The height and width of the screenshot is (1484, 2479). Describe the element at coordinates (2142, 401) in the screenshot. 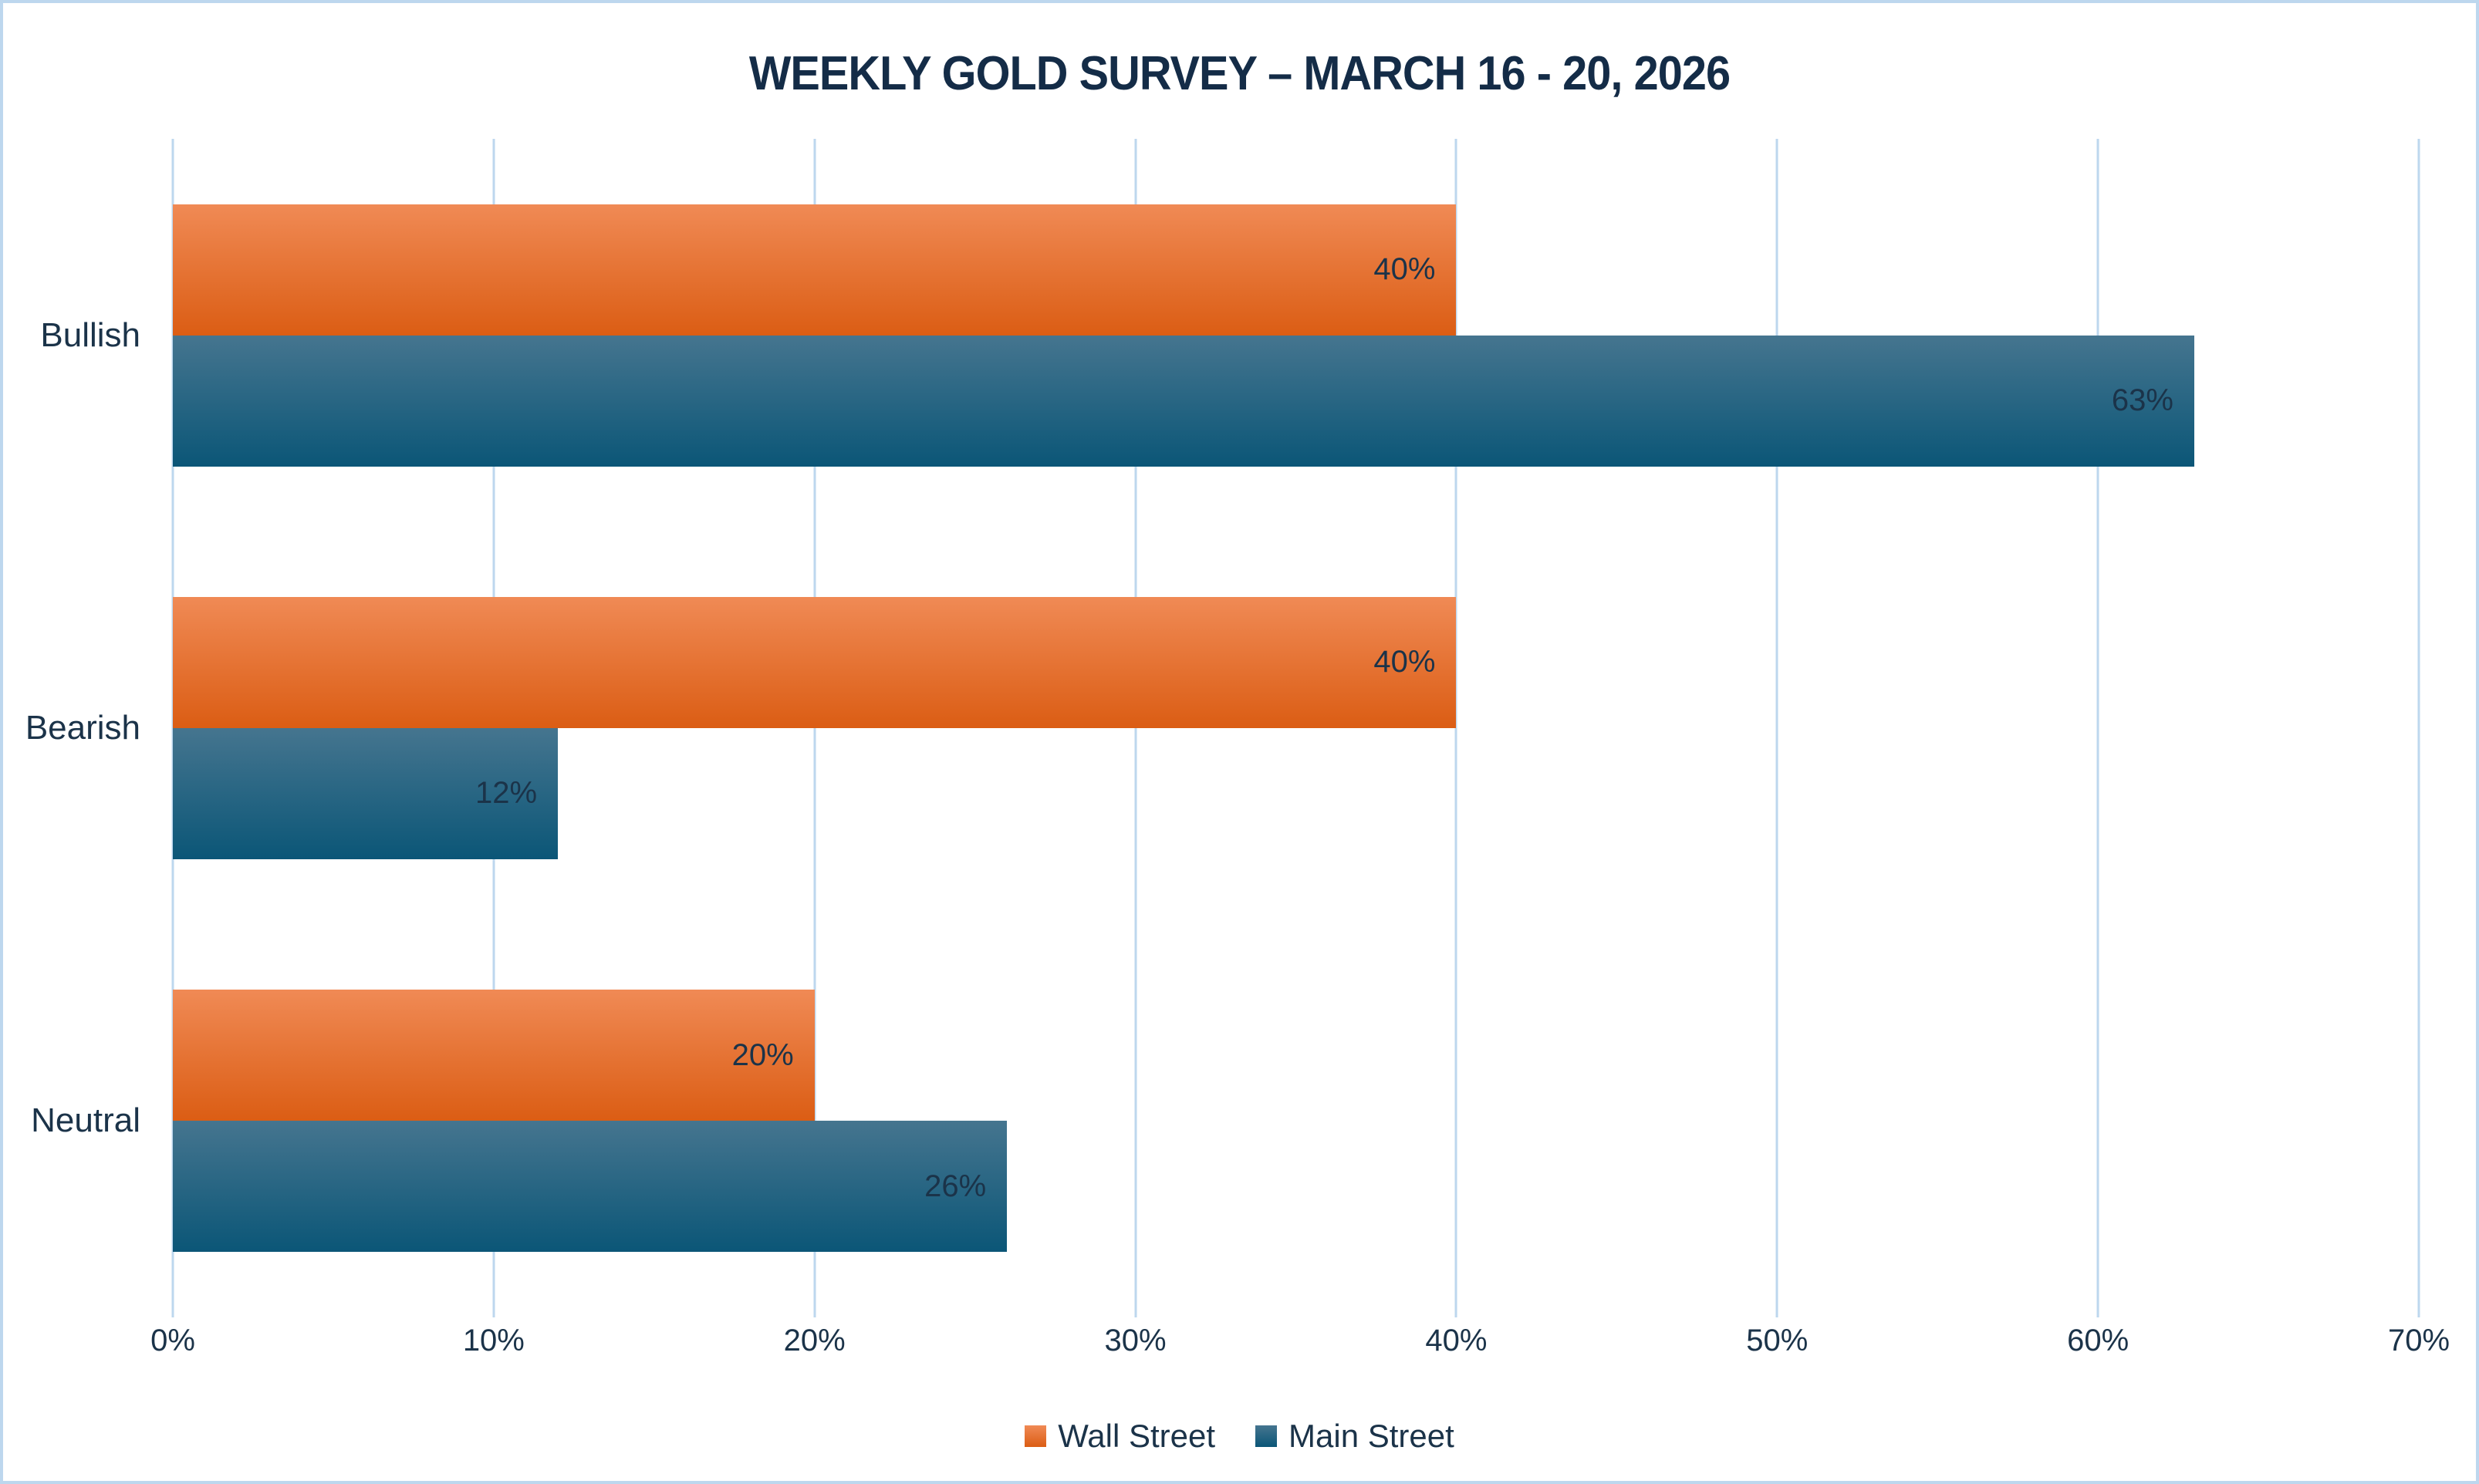

I see `bar-value-label: 63%` at that location.